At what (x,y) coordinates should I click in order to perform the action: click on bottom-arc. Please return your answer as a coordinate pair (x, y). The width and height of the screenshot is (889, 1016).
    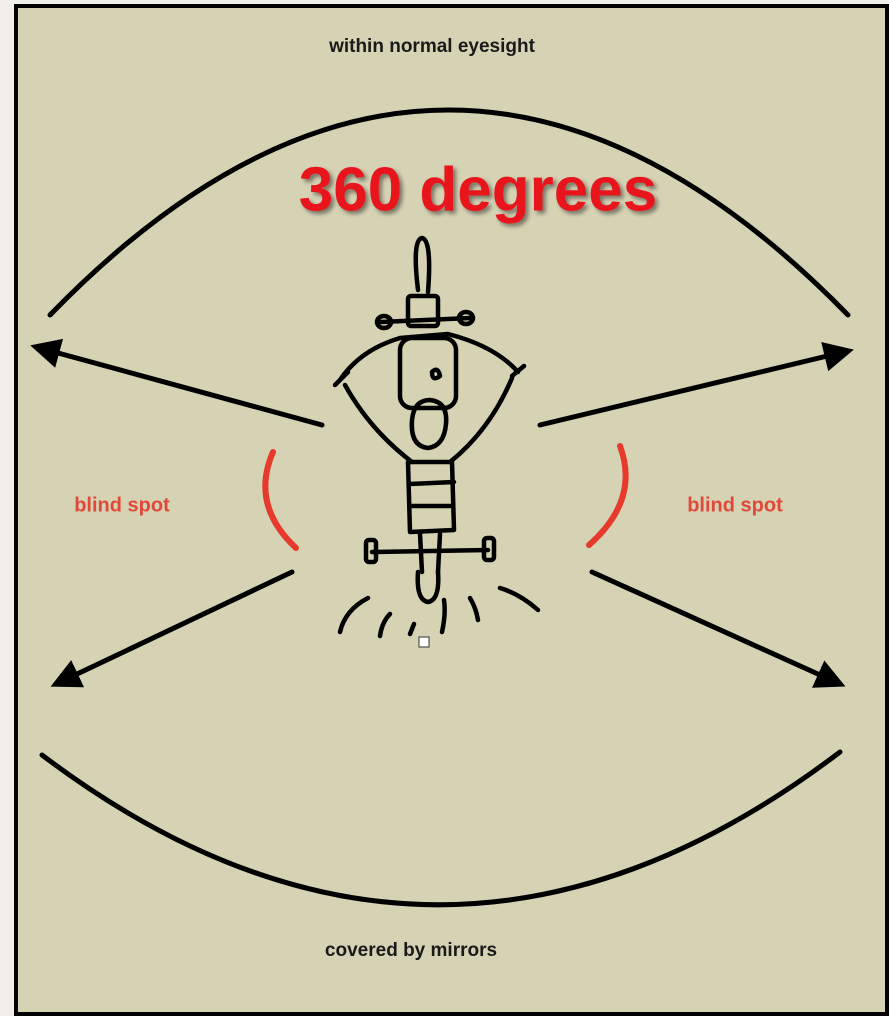
    Looking at the image, I should click on (441, 828).